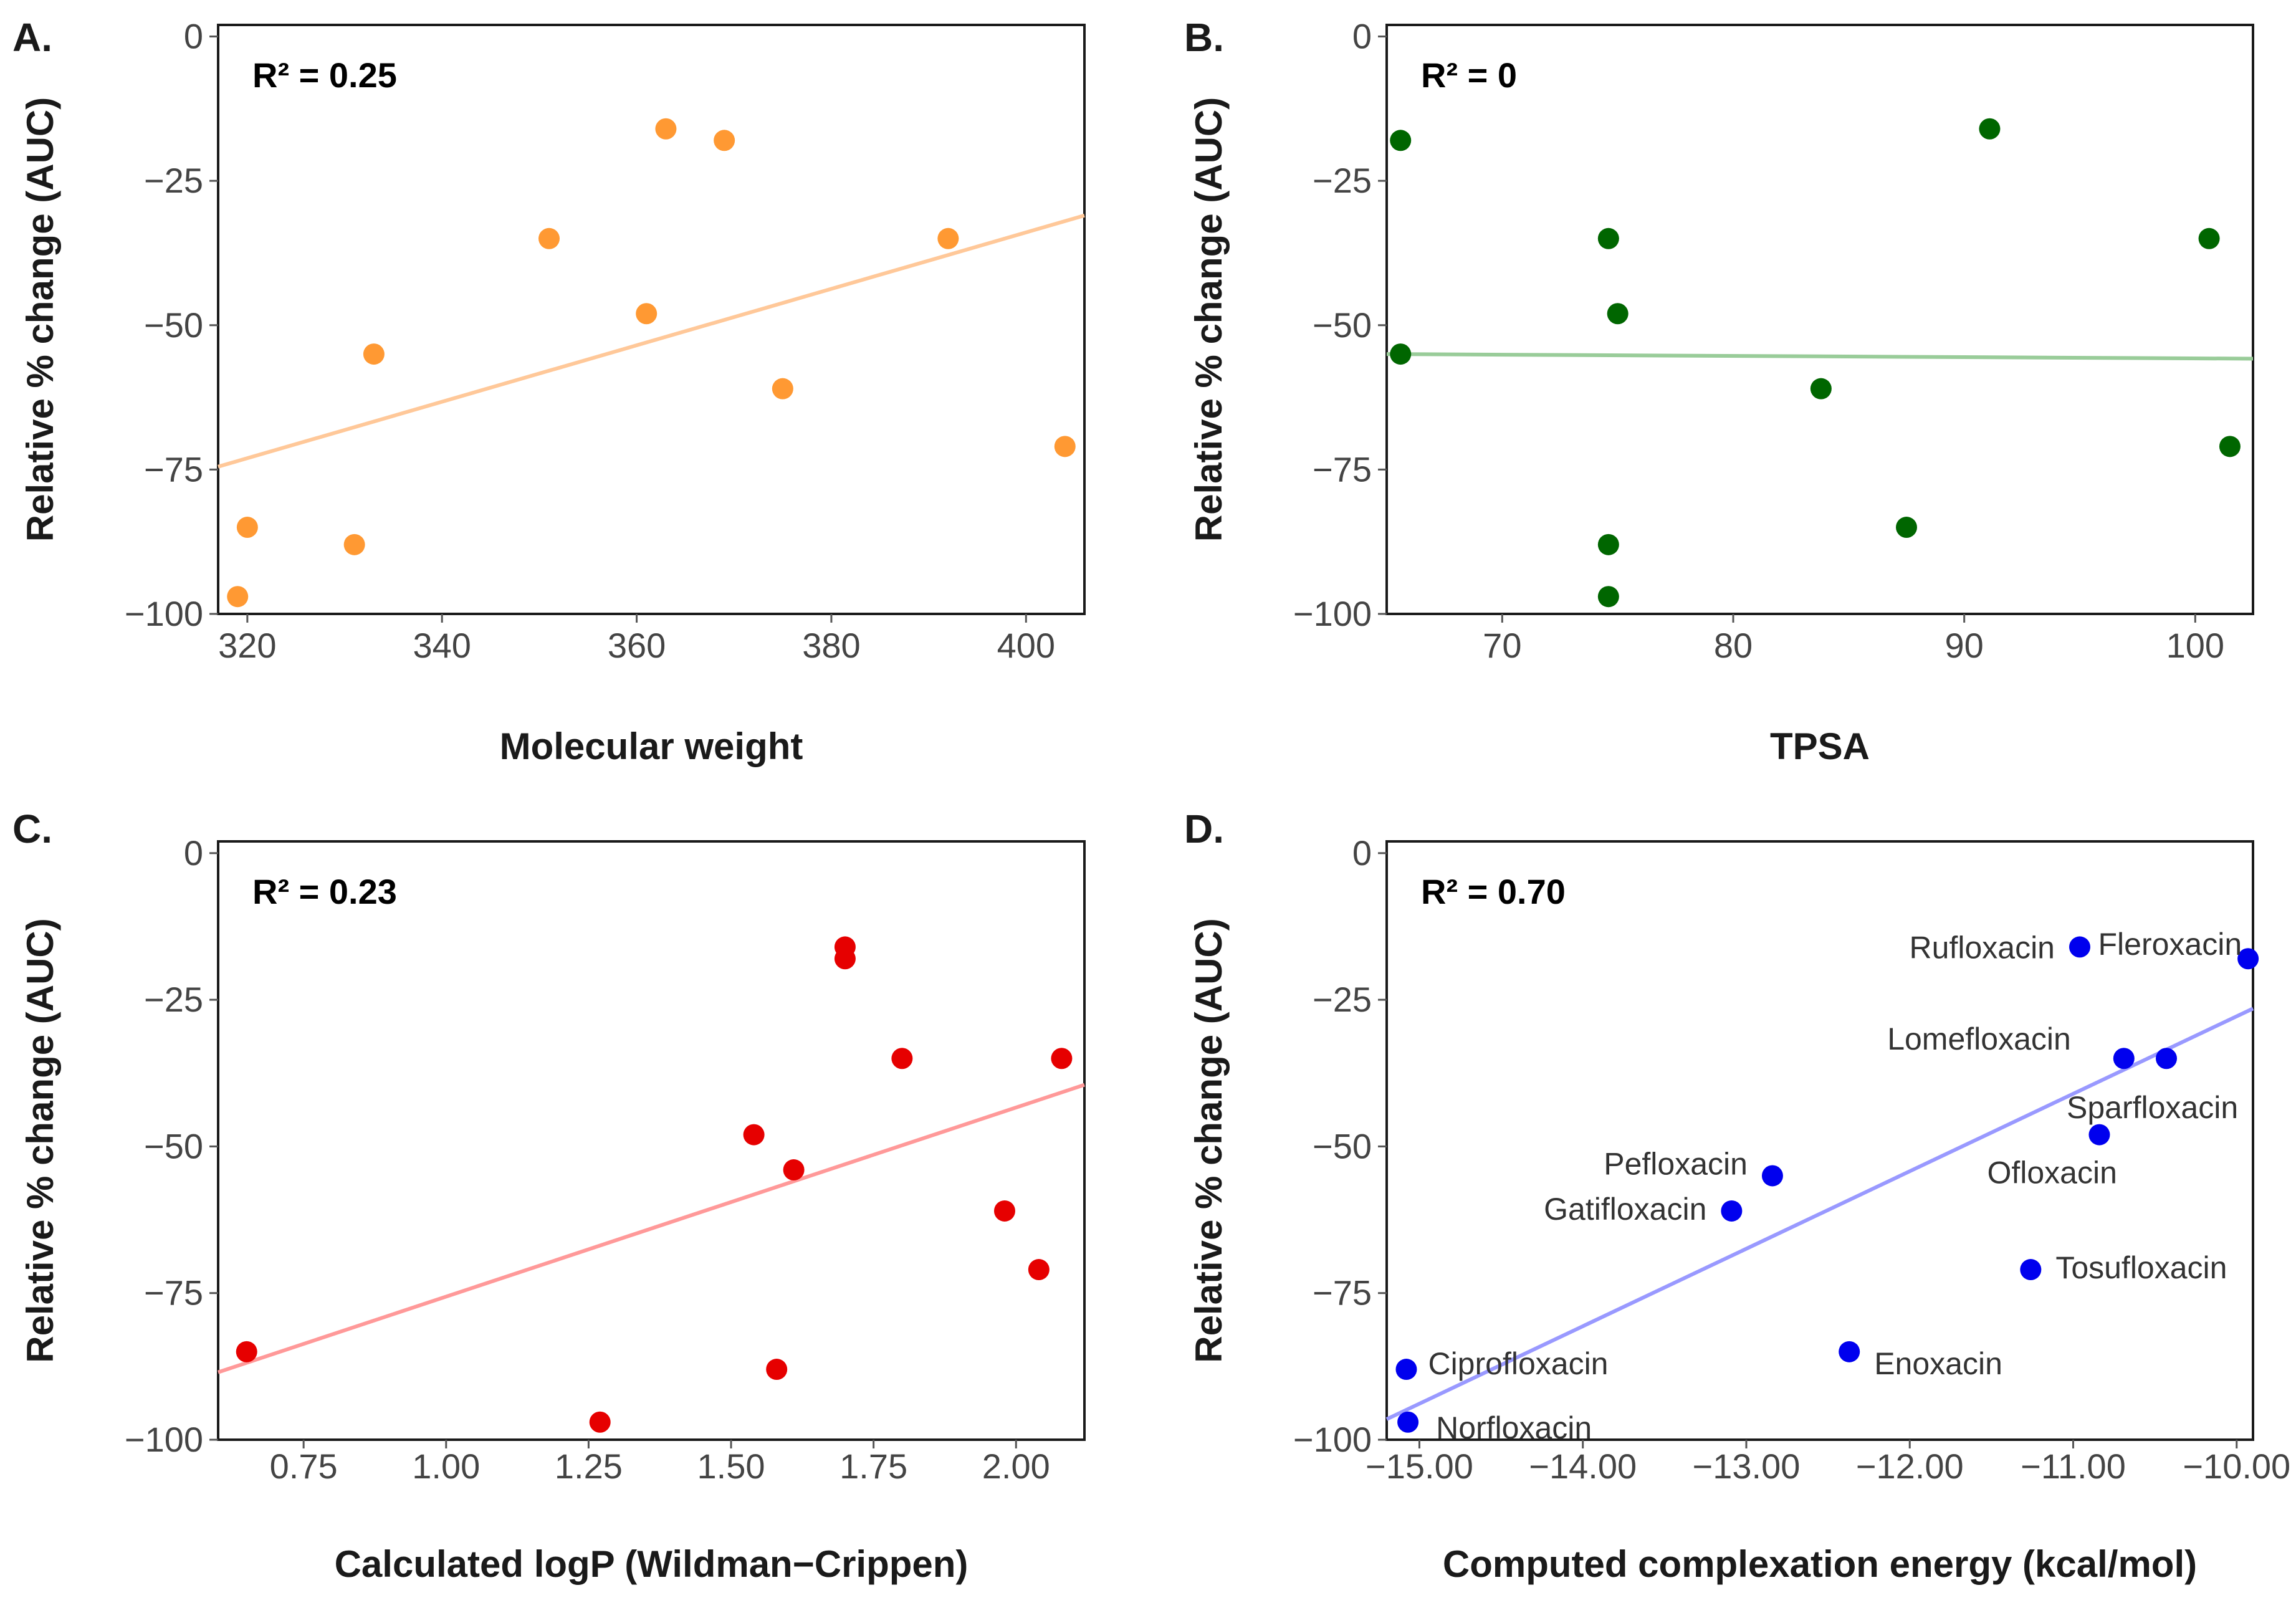 This screenshot has height=1608, width=2296. I want to click on panel-d-fit-line, so click(1820, 1214).